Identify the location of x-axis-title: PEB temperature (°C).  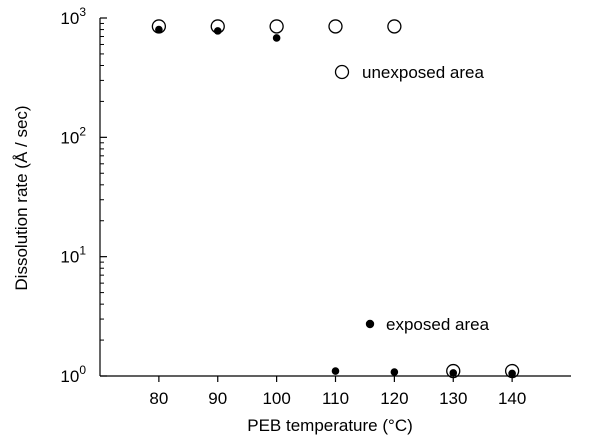
(330, 425).